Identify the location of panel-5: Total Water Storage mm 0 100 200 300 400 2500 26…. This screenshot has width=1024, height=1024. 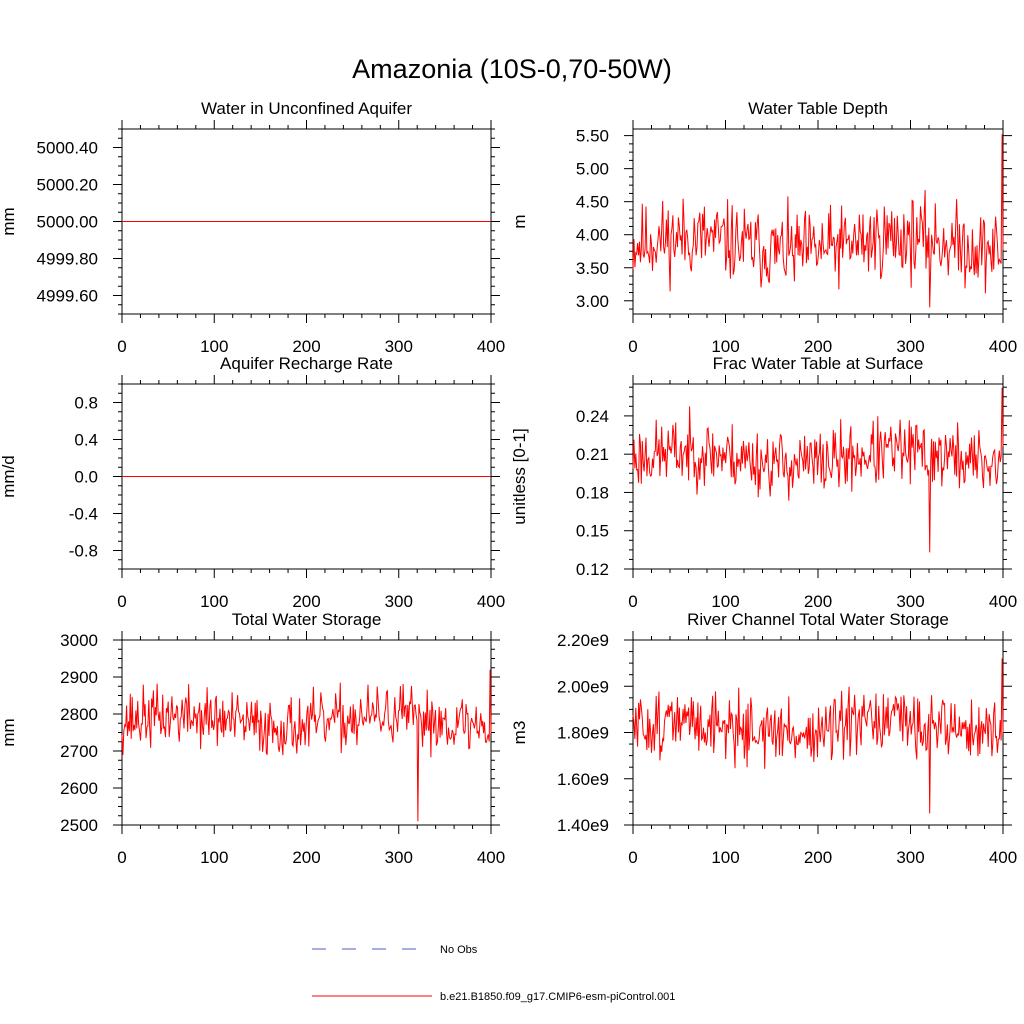
(252, 738).